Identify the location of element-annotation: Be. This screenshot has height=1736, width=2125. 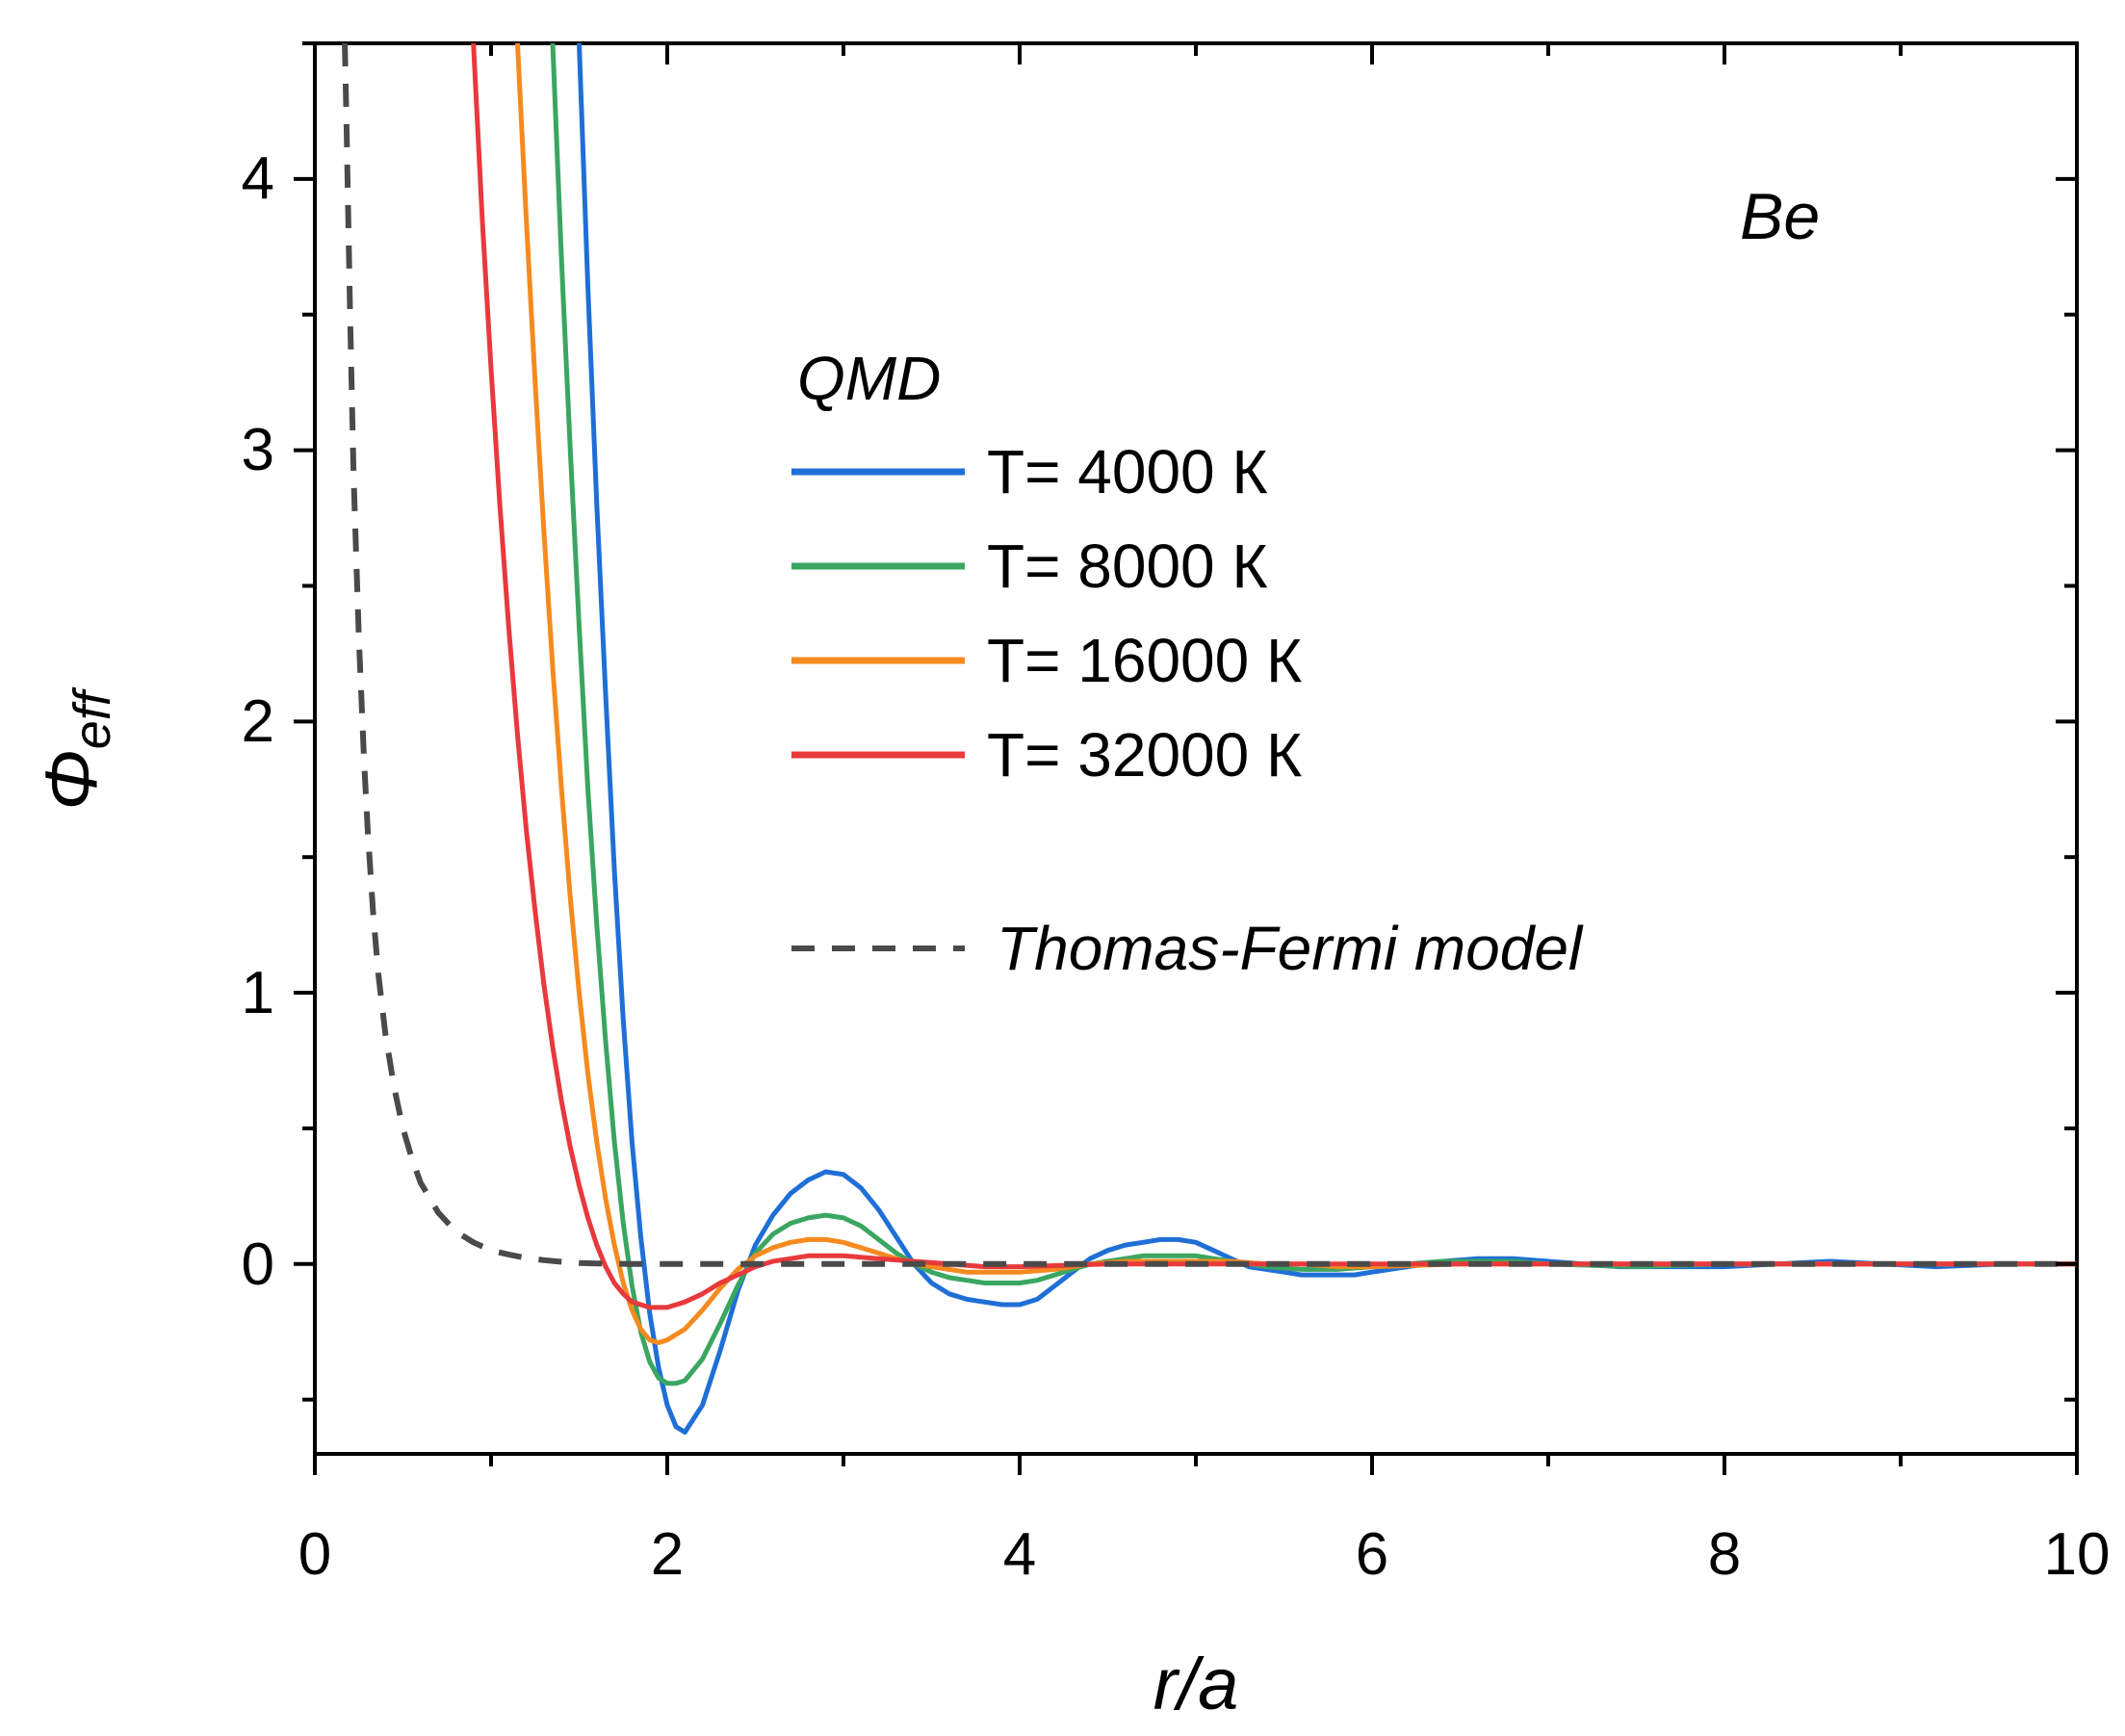
(1780, 217).